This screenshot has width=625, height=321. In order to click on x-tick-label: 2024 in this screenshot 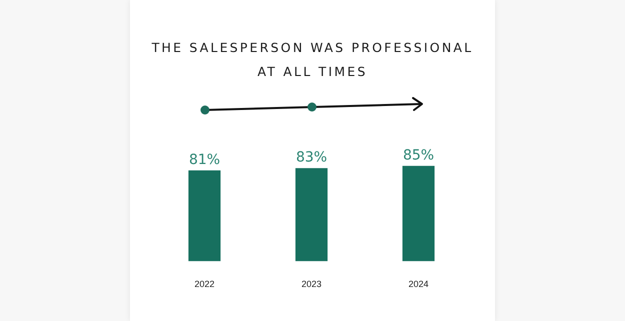, I will do `click(418, 284)`.